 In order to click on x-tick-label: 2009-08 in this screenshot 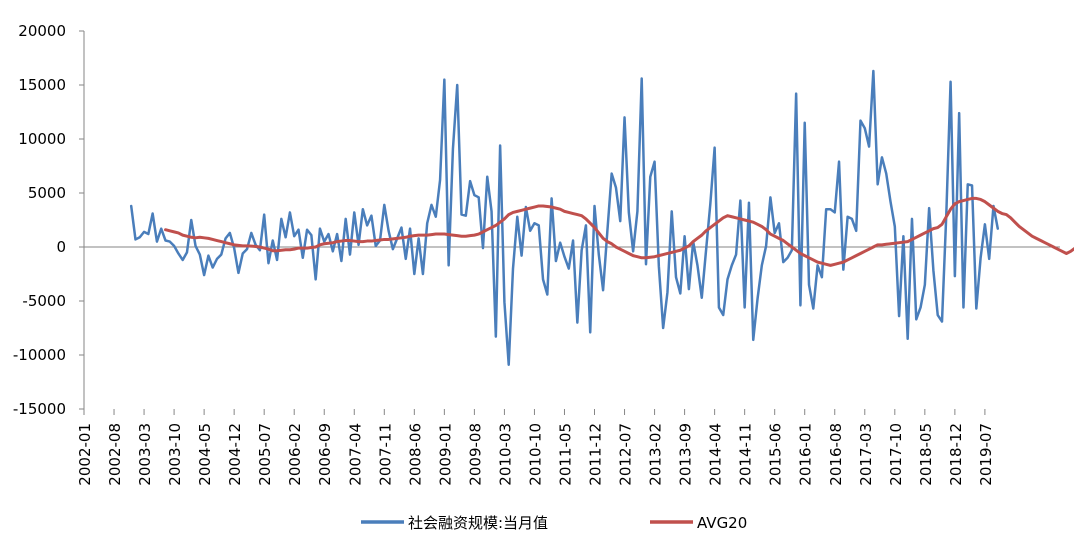, I will do `click(475, 454)`.